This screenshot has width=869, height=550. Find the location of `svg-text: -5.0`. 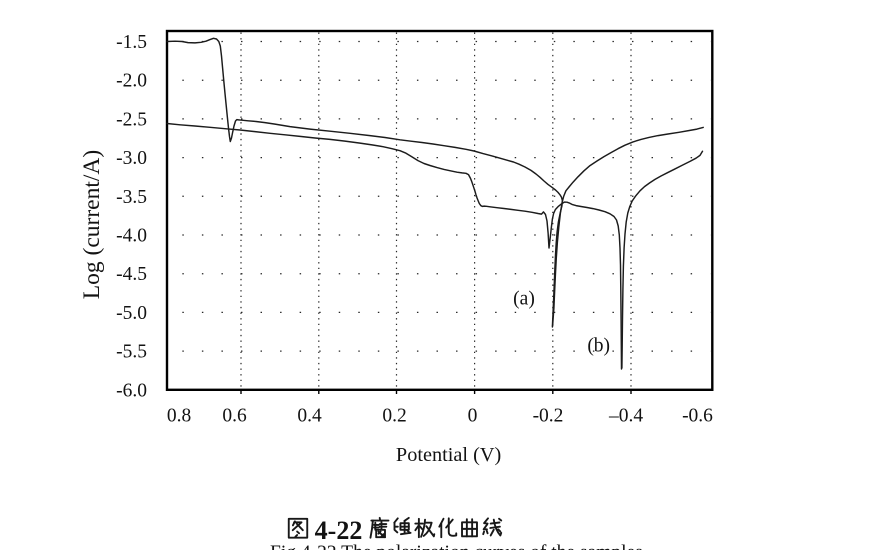

svg-text: -5.0 is located at coordinates (131, 313).